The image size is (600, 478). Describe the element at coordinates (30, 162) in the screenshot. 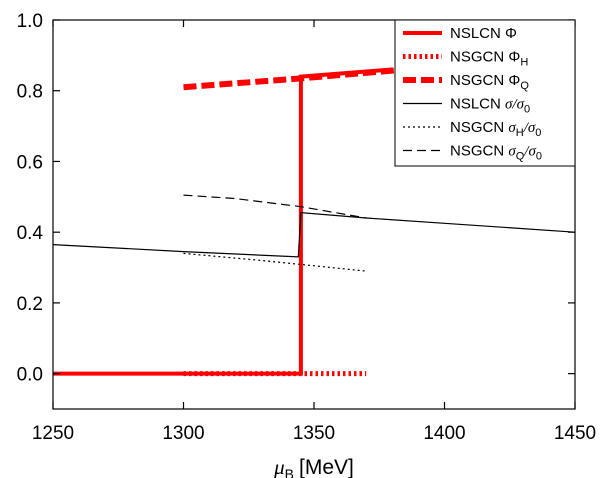

I see `y-tick-label: 0.6` at that location.